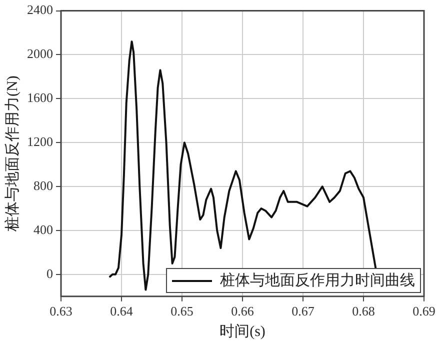 The width and height of the screenshot is (442, 341). What do you see at coordinates (424, 311) in the screenshot?
I see `x-tick-label: 0.69` at bounding box center [424, 311].